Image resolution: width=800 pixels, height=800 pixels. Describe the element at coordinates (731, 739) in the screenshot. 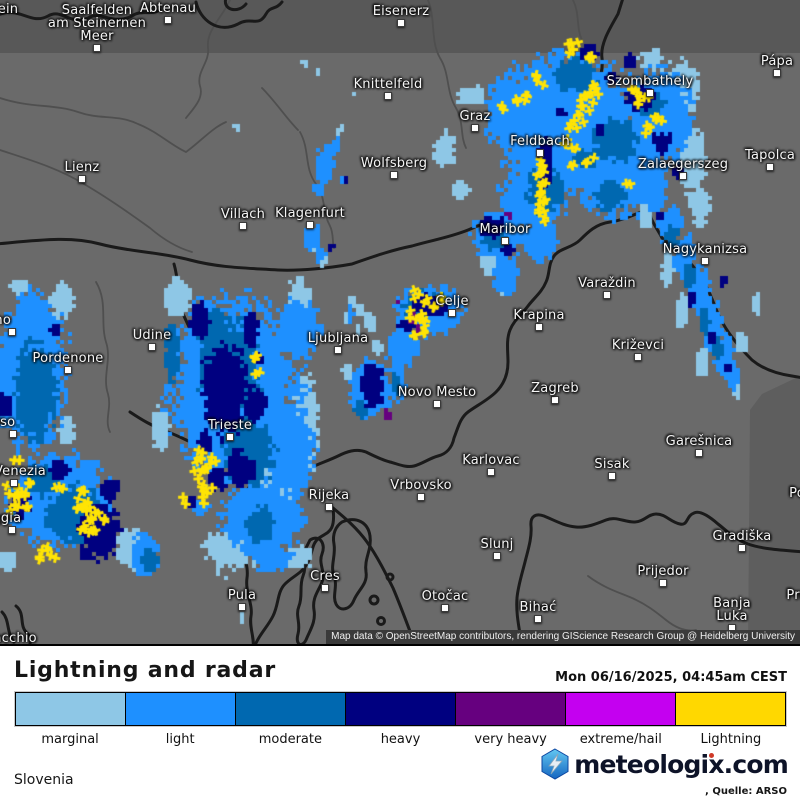

I see `scale-label: Lightning` at that location.